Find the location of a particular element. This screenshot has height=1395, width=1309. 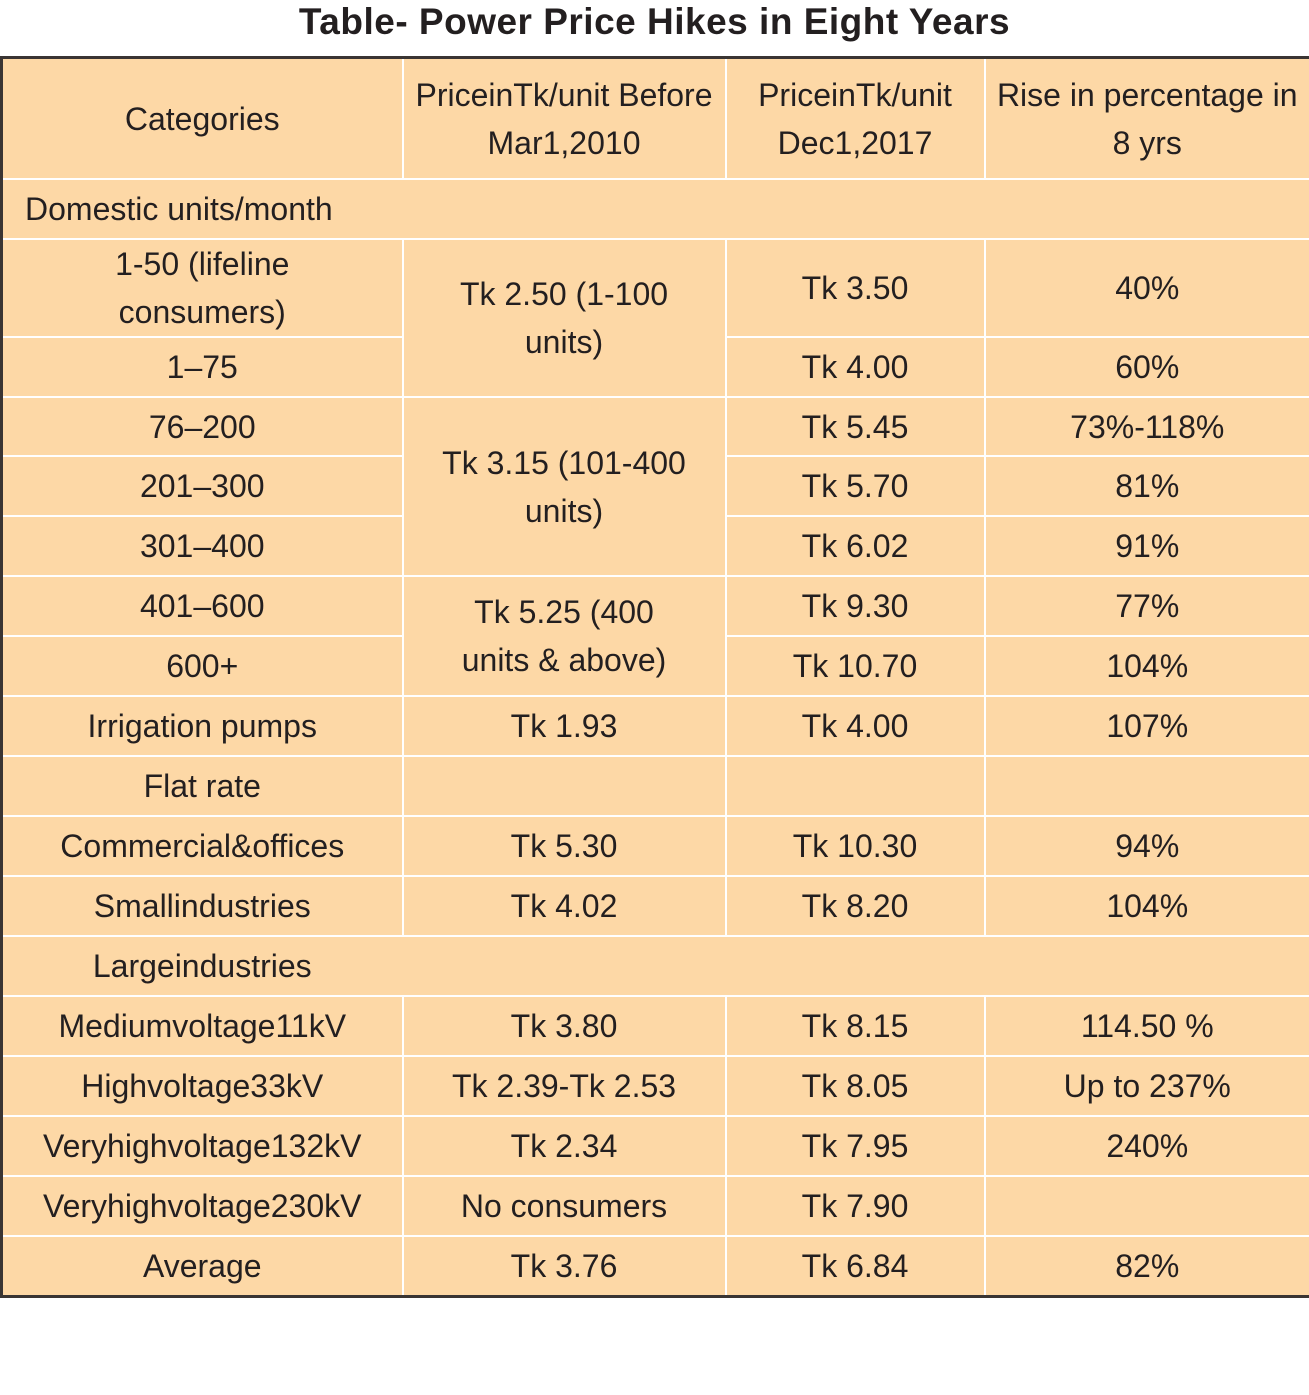

rise-cell: Up to 237% is located at coordinates (1146, 1086).